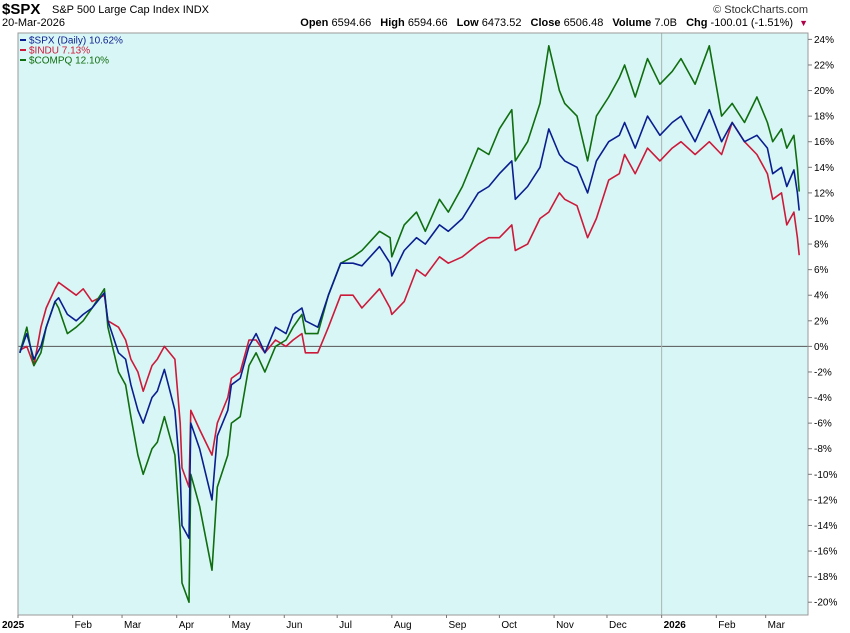 Image resolution: width=850 pixels, height=633 pixels. Describe the element at coordinates (824, 142) in the screenshot. I see `y-tick-label: 16%` at that location.